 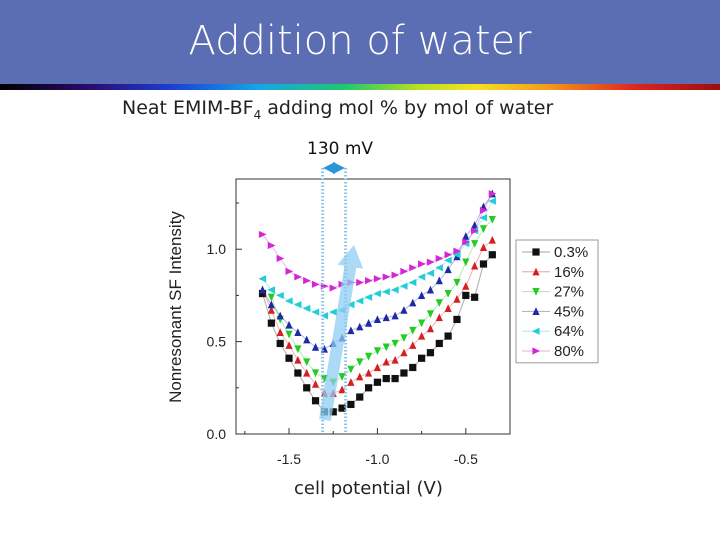 I want to click on legend-entry: 45%, so click(x=553, y=311).